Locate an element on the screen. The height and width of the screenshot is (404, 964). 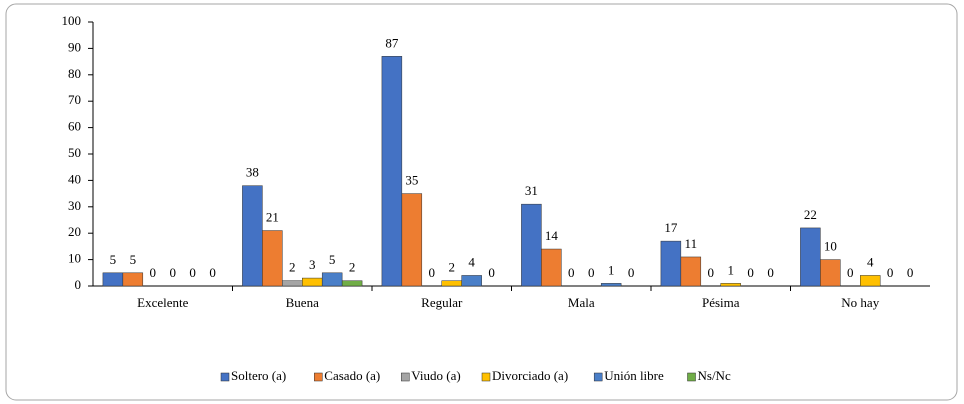
y-tick-label: 10 is located at coordinates (74, 258).